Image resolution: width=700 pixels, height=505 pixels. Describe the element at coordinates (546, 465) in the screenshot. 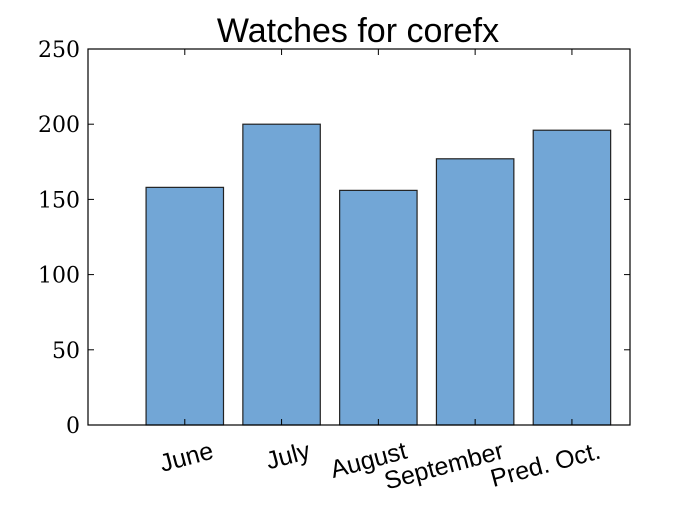

I see `x-tick-label: Pred. Oct.` at that location.